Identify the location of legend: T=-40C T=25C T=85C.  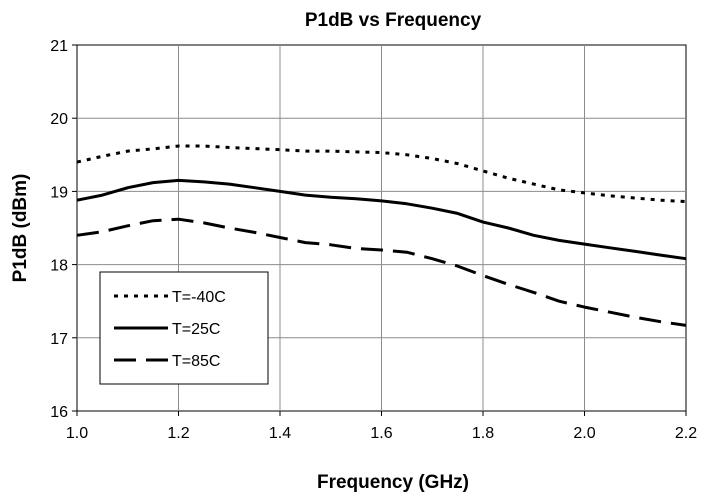
(184, 328).